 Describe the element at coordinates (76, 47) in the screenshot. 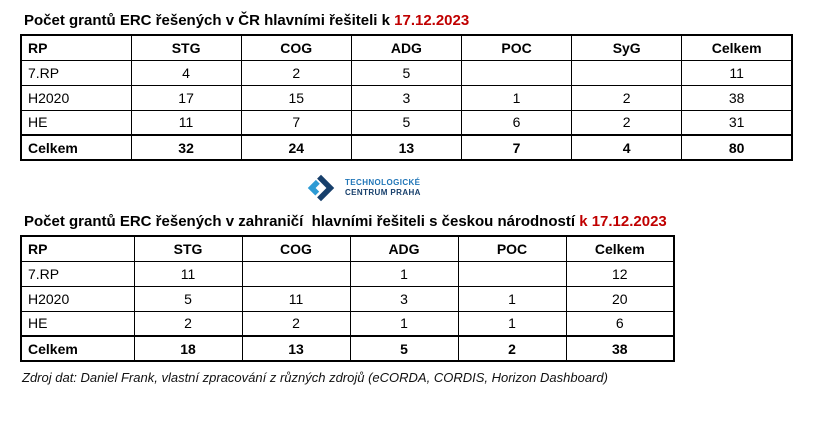

I see `table1-col-rp: RP` at that location.